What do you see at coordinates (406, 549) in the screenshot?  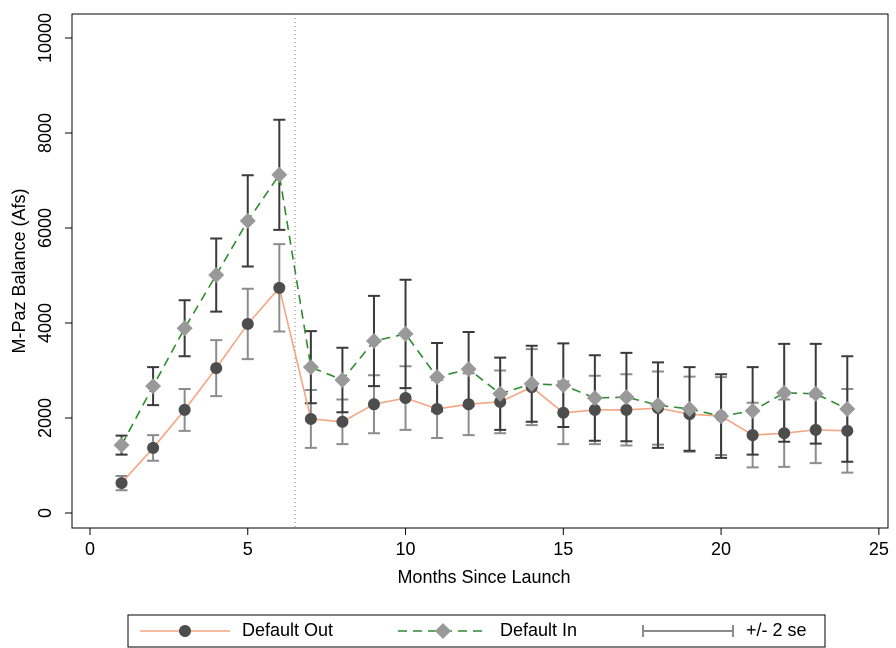 I see `x-tick-label: 10` at bounding box center [406, 549].